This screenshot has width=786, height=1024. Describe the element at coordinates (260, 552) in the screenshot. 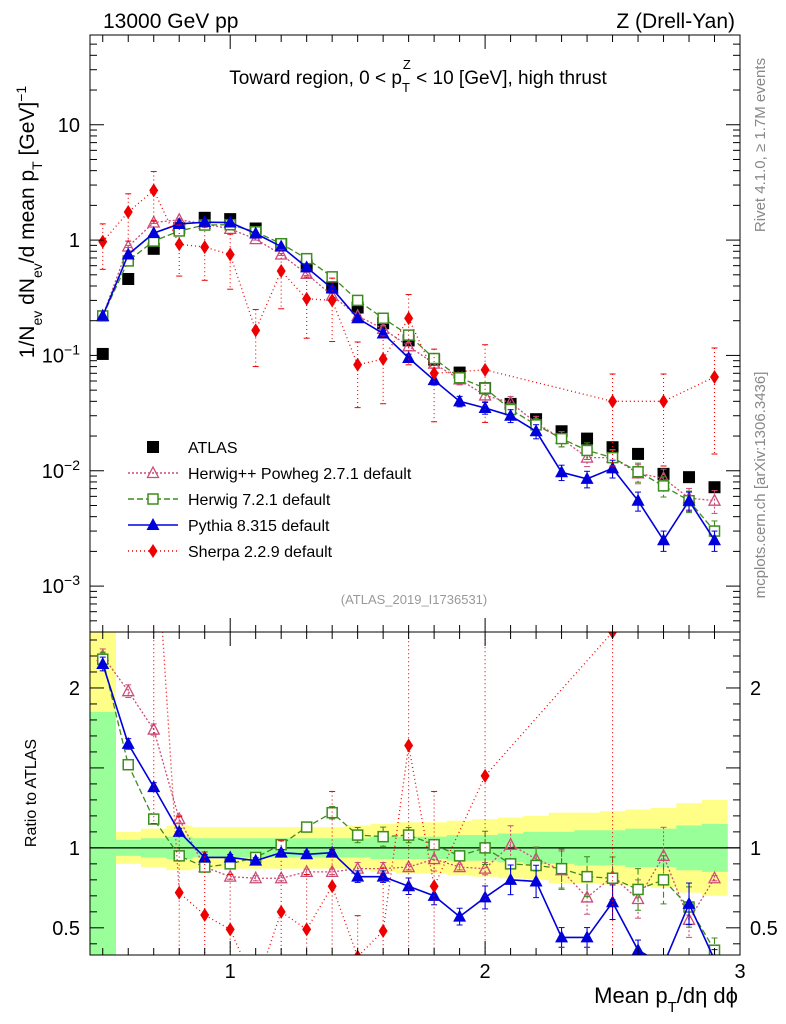

I see `legend-label: Sherpa 2.2.9 default` at that location.